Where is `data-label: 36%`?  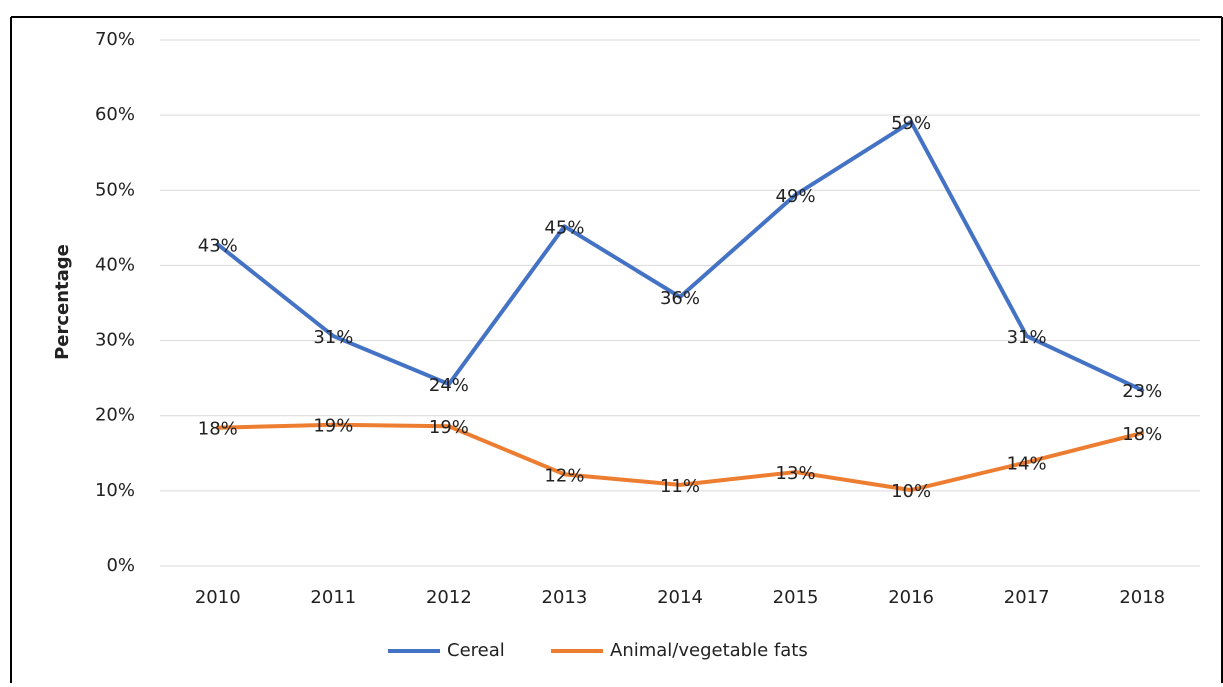
data-label: 36% is located at coordinates (680, 298).